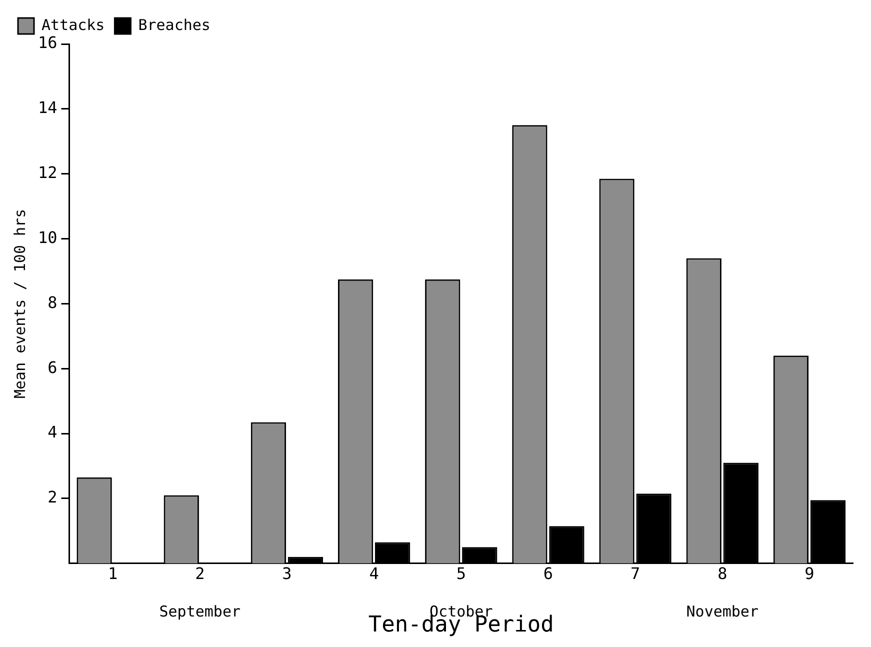 The height and width of the screenshot is (647, 871). Describe the element at coordinates (548, 574) in the screenshot. I see `x-tick-label: 6` at that location.